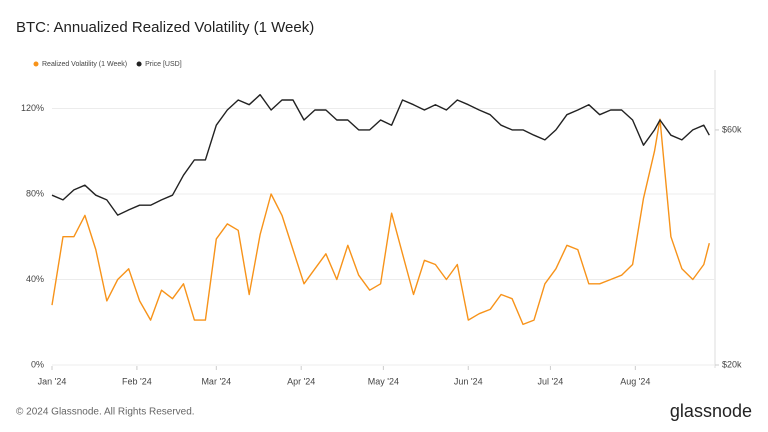 Image resolution: width=768 pixels, height=432 pixels. What do you see at coordinates (732, 364) in the screenshot?
I see `y2-tick-label: $20k` at bounding box center [732, 364].